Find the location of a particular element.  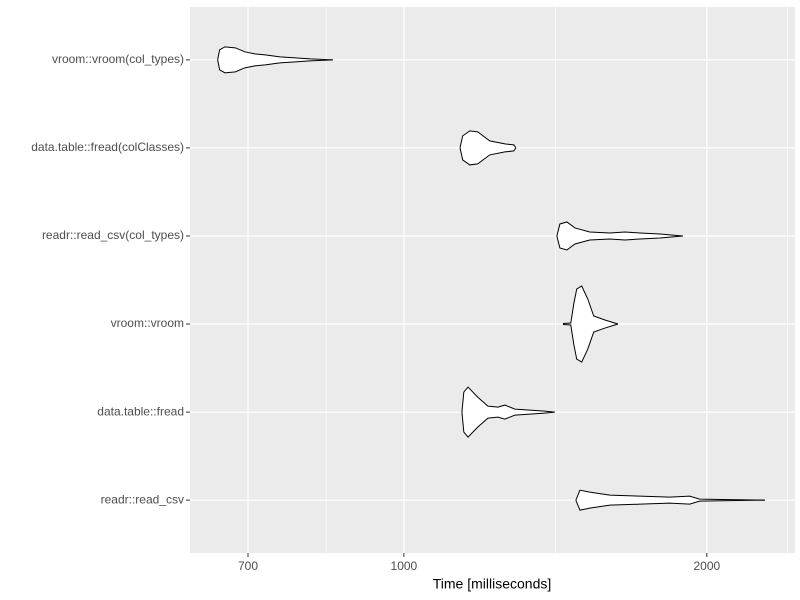

x-axis-title: Time [milliseconds] is located at coordinates (492, 584).